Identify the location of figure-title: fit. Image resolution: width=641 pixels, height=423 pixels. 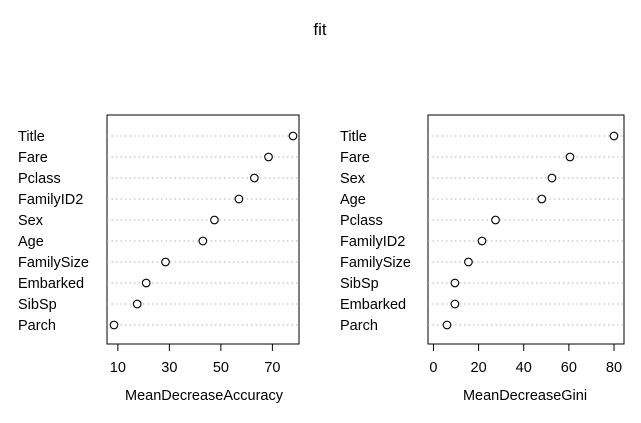
(320, 29).